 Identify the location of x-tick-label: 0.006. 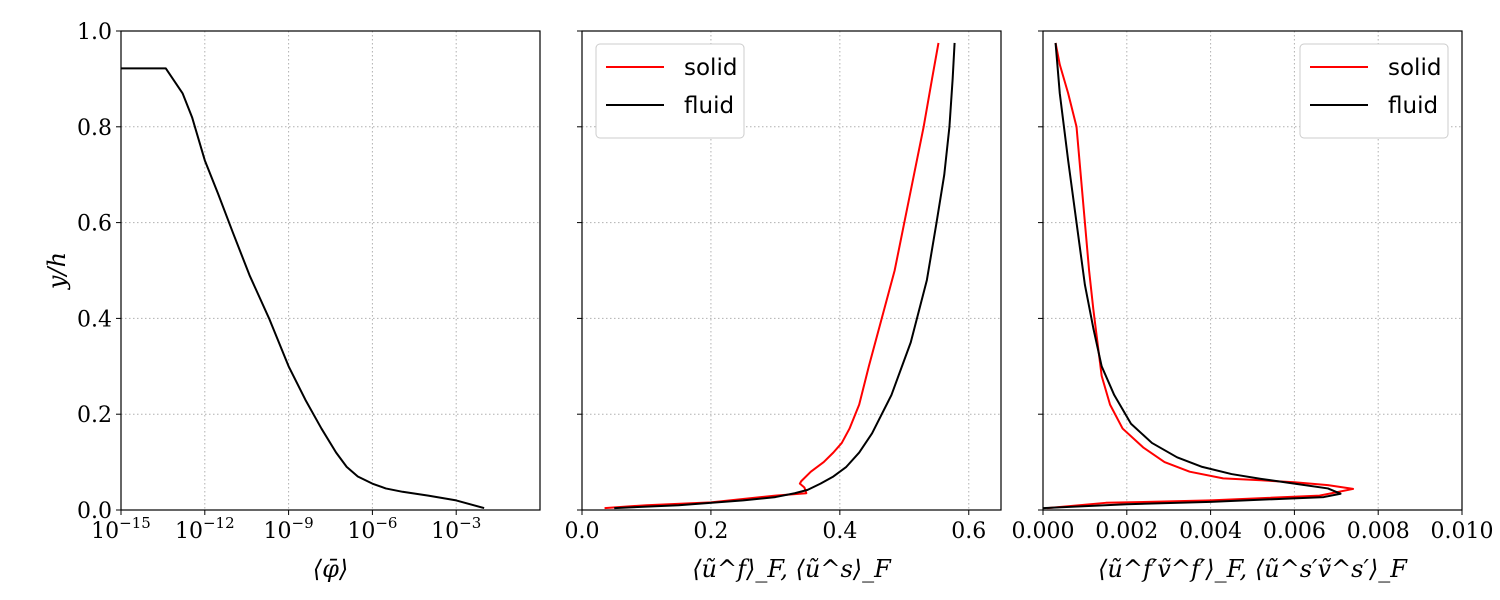
(1294, 531).